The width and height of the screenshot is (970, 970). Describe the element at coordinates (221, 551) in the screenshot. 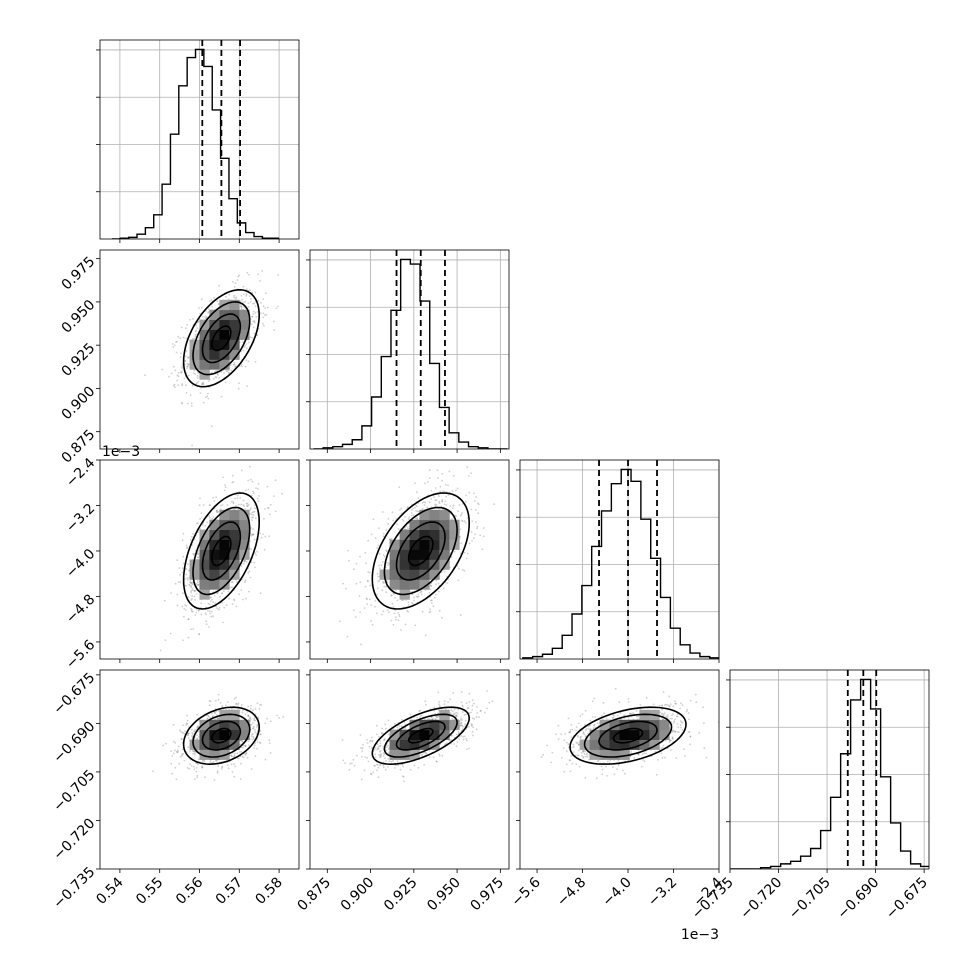

I see `contour-line` at that location.